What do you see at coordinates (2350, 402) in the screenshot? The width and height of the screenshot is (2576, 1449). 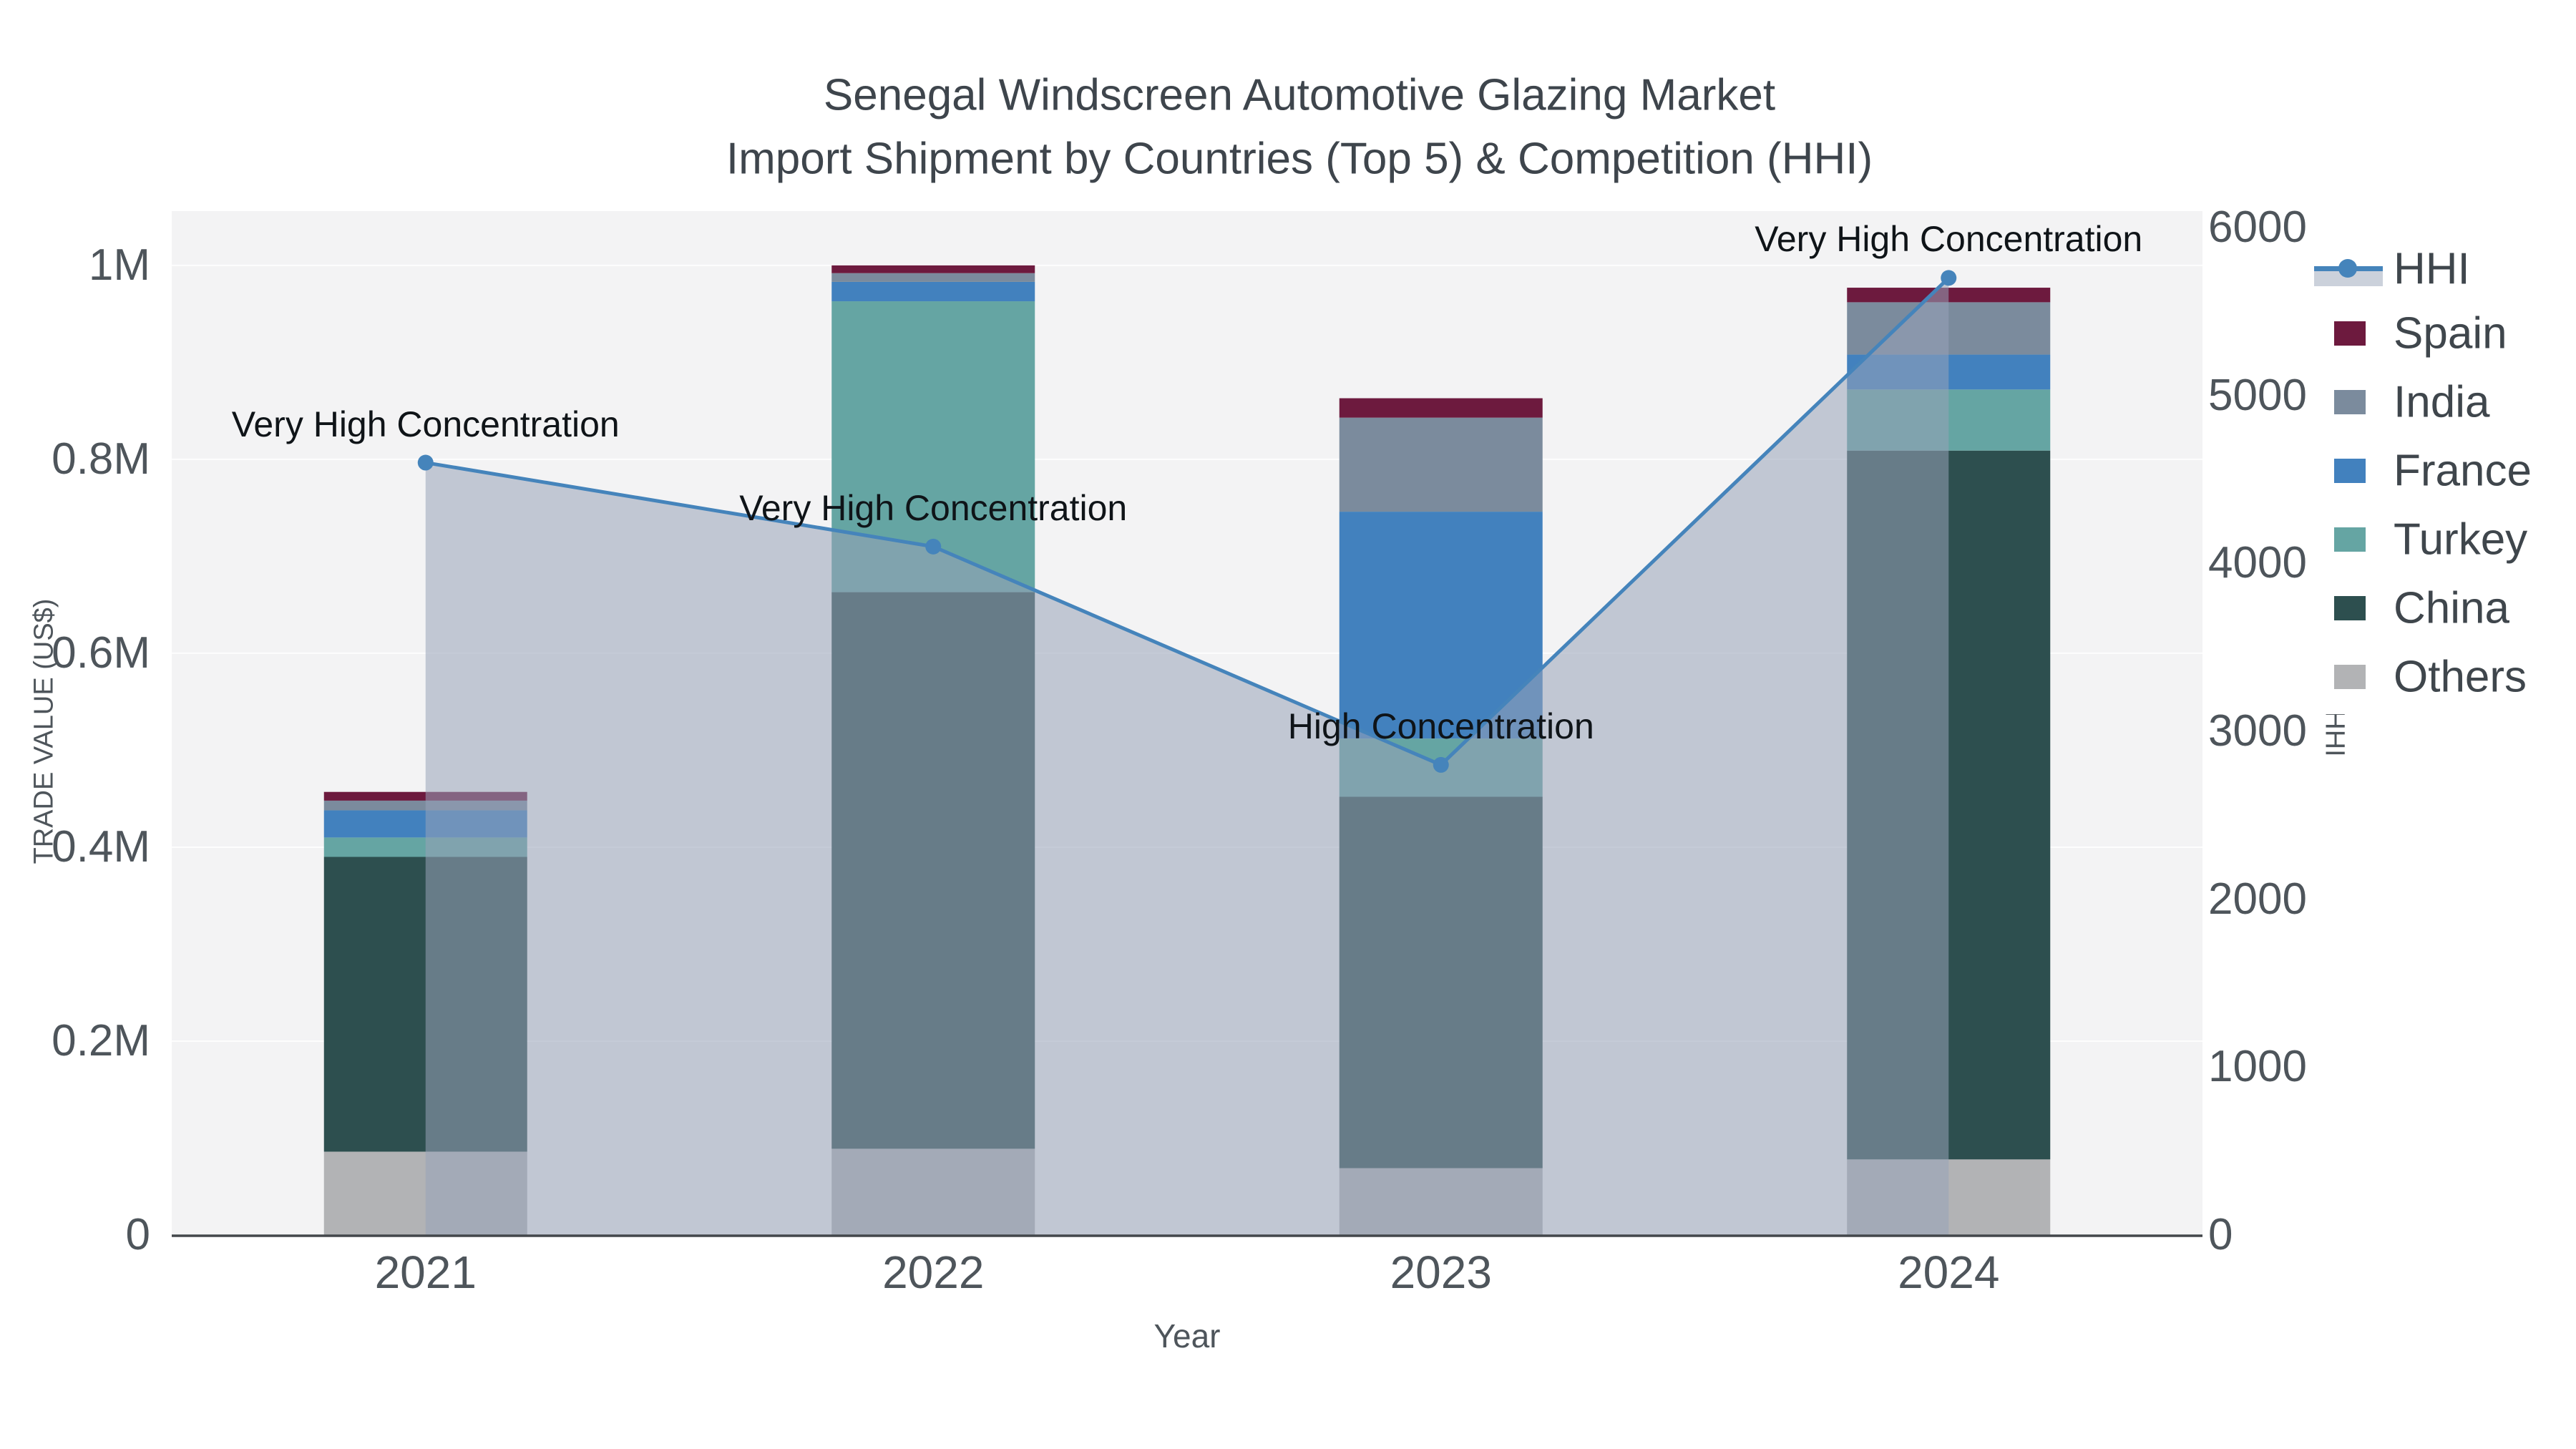 I see `legend-swatch-india` at bounding box center [2350, 402].